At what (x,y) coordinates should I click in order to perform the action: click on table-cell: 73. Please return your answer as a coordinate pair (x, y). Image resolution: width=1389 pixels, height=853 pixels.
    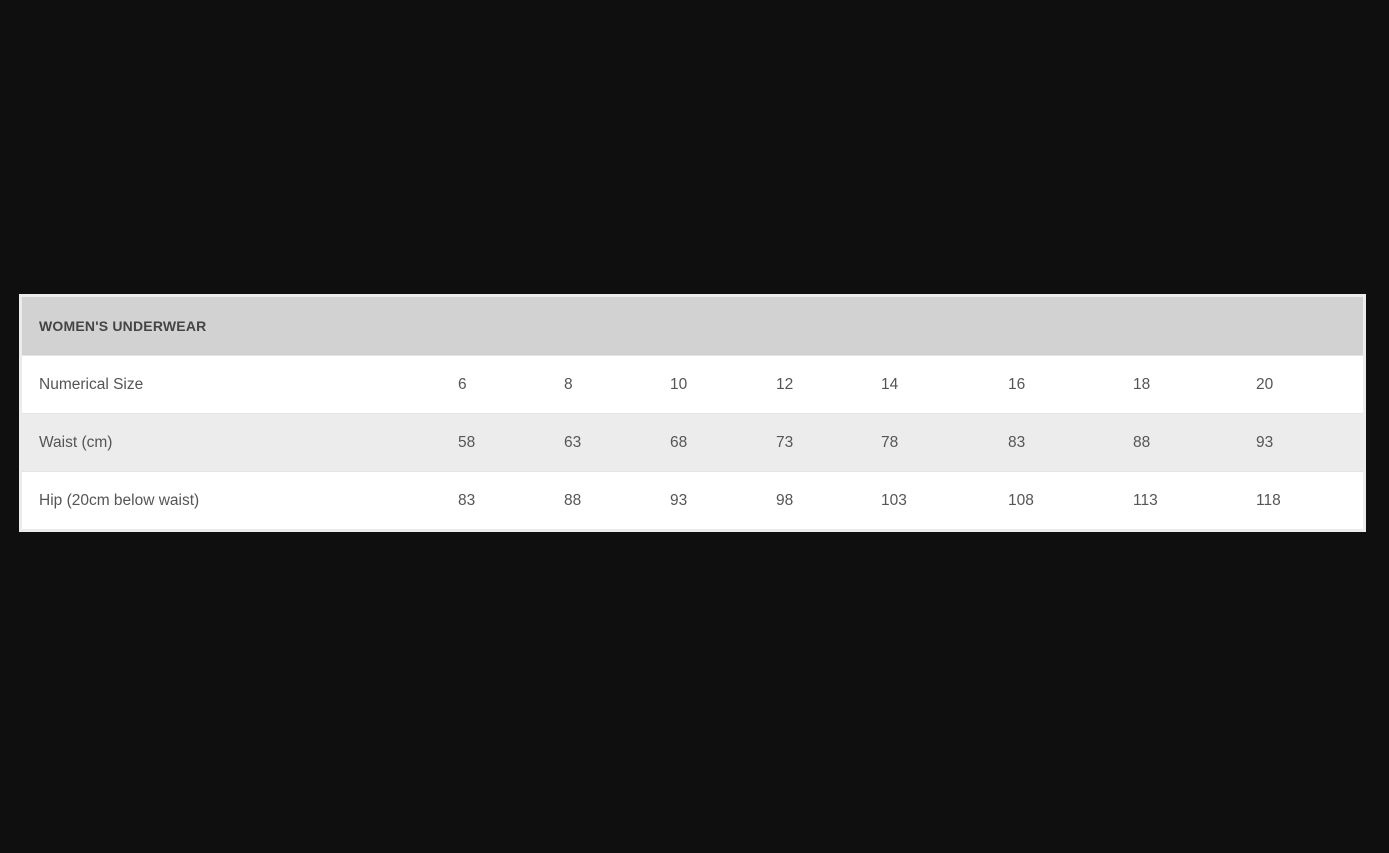
    Looking at the image, I should click on (785, 442).